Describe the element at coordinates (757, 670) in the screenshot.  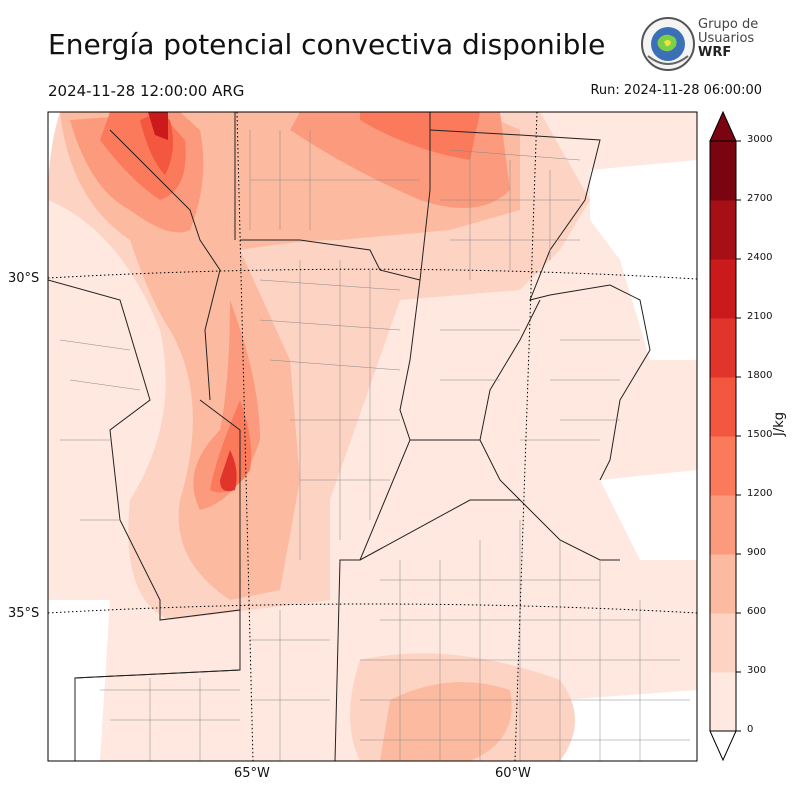
I see `colorbar-tick-label: 300` at that location.